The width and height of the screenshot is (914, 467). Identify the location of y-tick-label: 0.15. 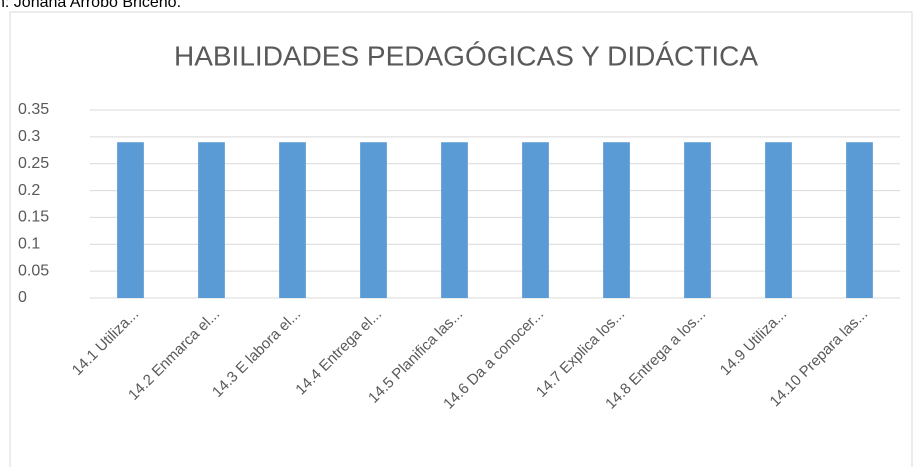
(33, 217).